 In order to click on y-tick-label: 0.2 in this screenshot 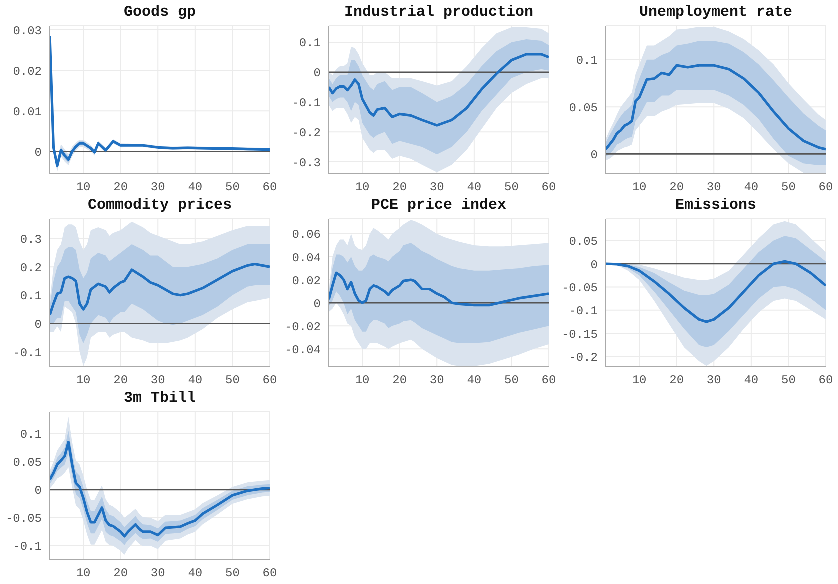, I will do `click(31, 268)`.